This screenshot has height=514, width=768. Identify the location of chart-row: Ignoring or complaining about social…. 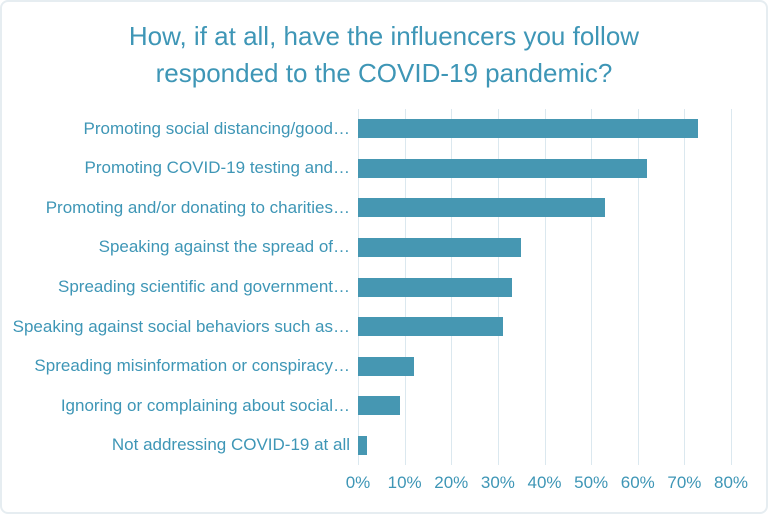
(384, 406).